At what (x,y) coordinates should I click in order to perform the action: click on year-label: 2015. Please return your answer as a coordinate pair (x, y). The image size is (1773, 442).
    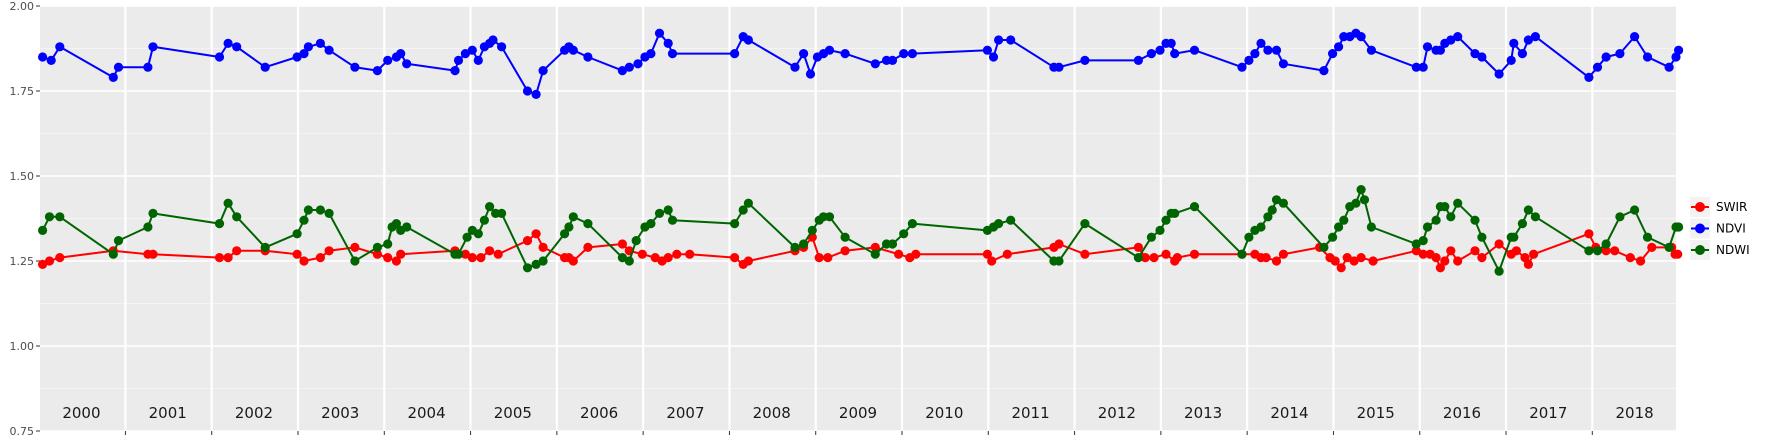
    Looking at the image, I should click on (1376, 413).